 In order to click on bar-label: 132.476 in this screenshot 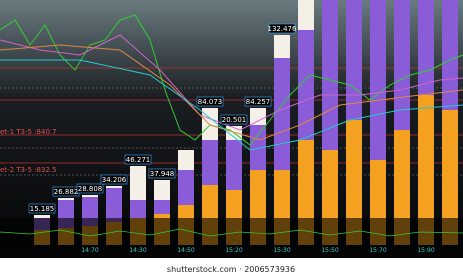, I will do `click(282, 29)`.